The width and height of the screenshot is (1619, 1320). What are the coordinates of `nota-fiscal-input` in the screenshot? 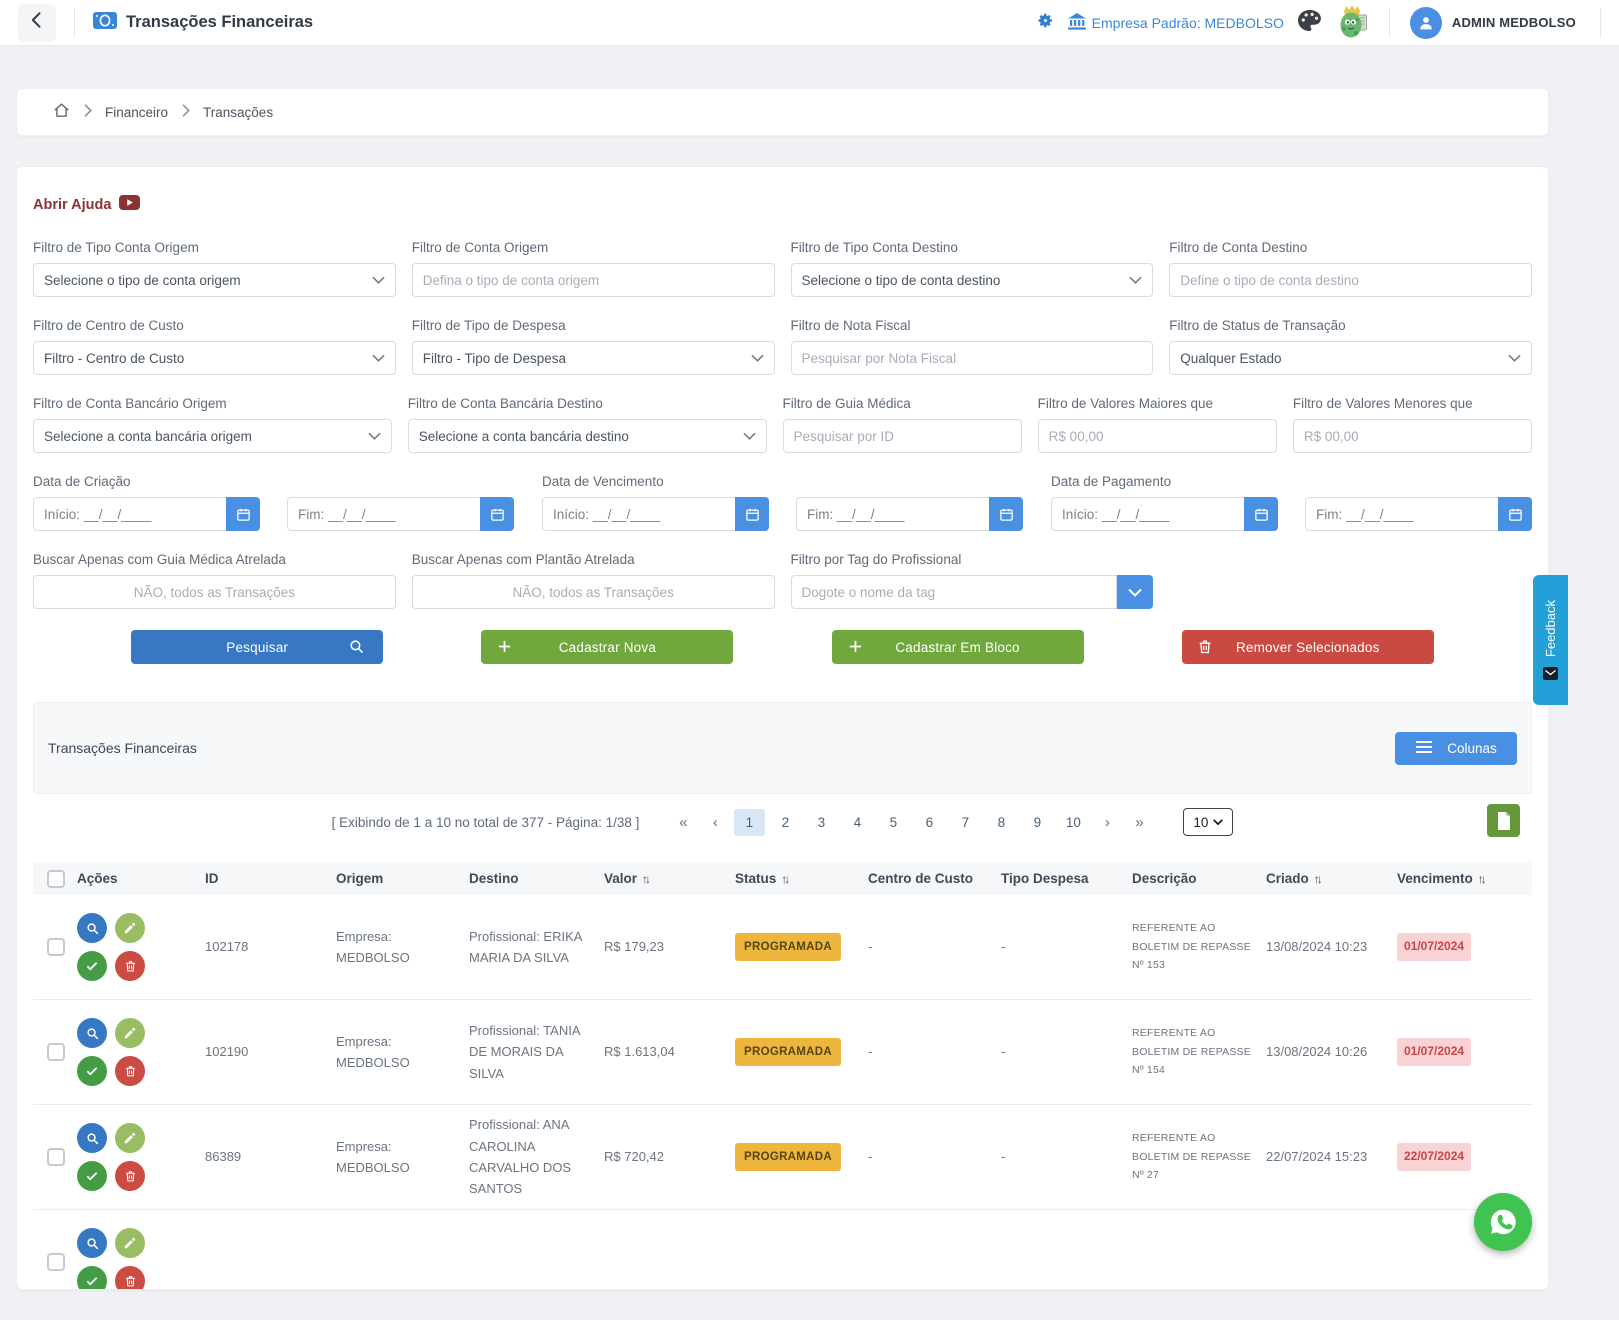 It's located at (972, 358).